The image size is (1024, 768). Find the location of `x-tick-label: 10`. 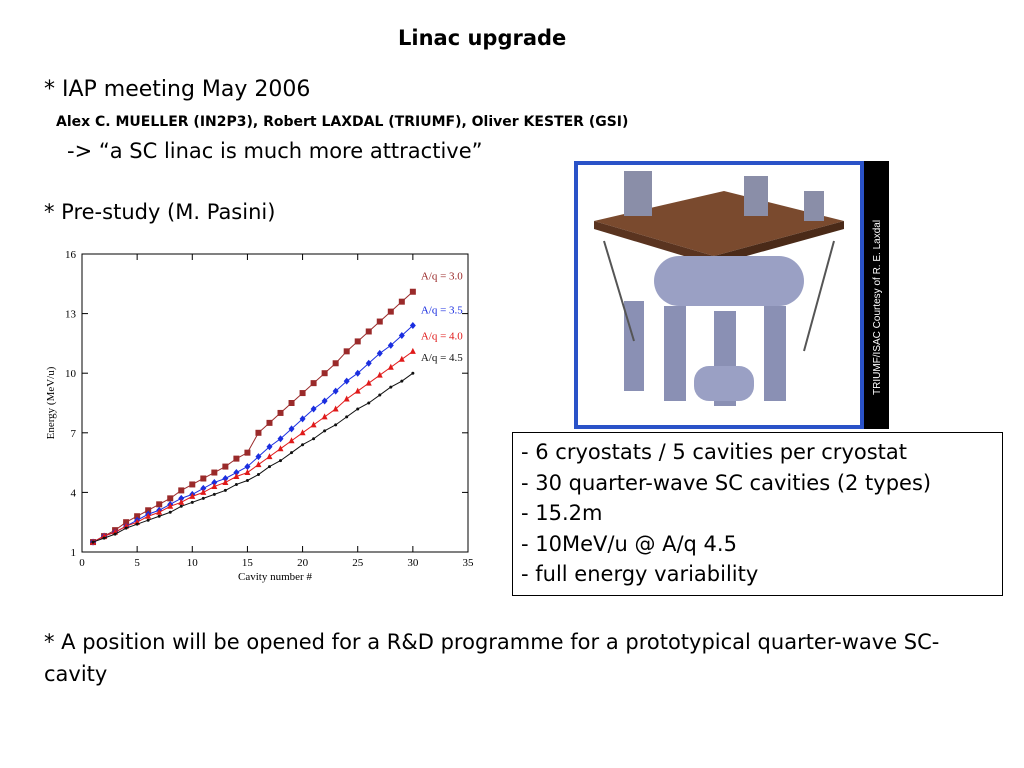

x-tick-label: 10 is located at coordinates (193, 563).